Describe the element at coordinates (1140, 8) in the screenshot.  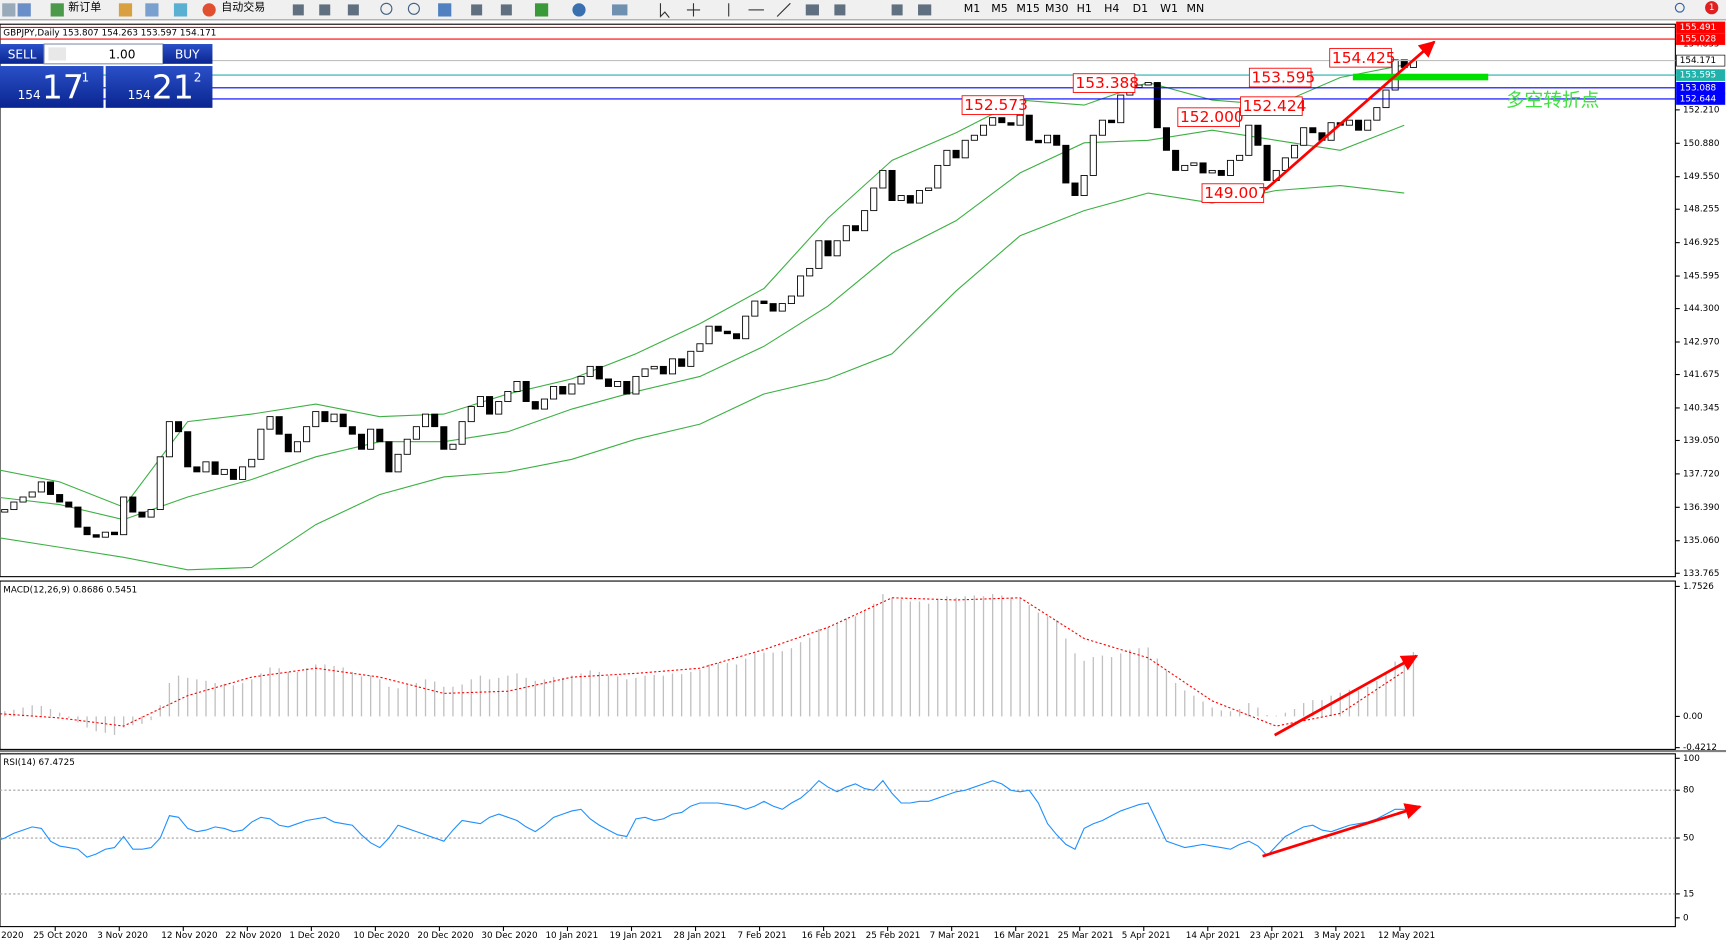
I see `timeframe: D1` at that location.